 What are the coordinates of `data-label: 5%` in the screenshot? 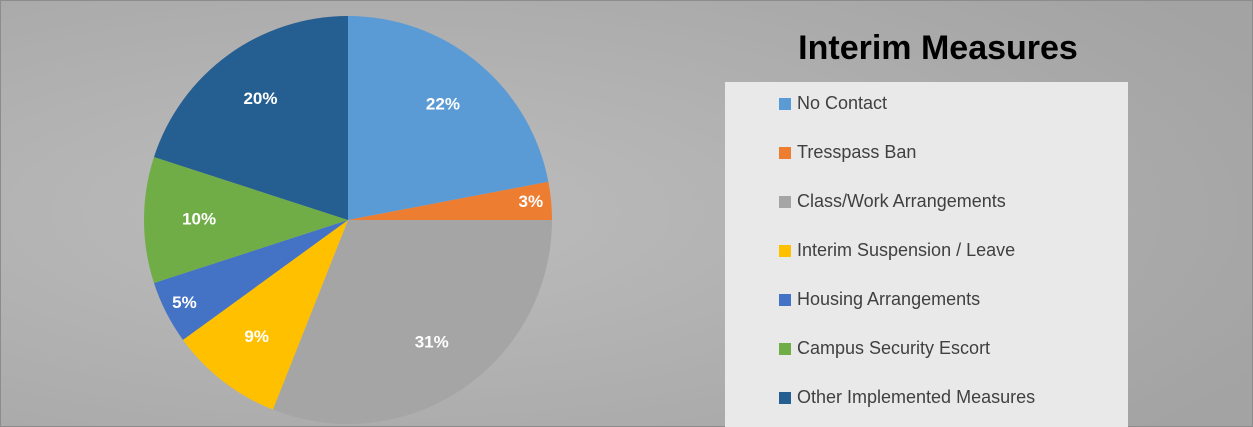 It's located at (184, 302).